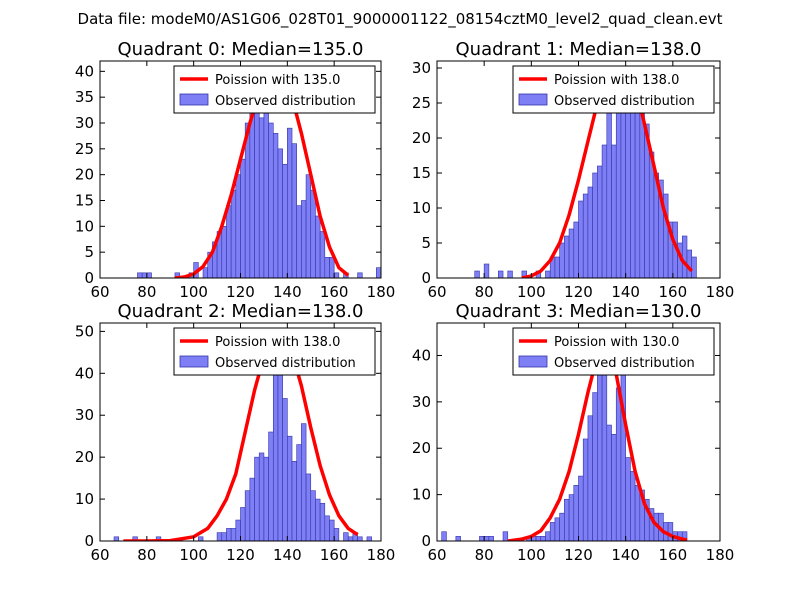  I want to click on quadrant-3-xtick-label: 80, so click(484, 555).